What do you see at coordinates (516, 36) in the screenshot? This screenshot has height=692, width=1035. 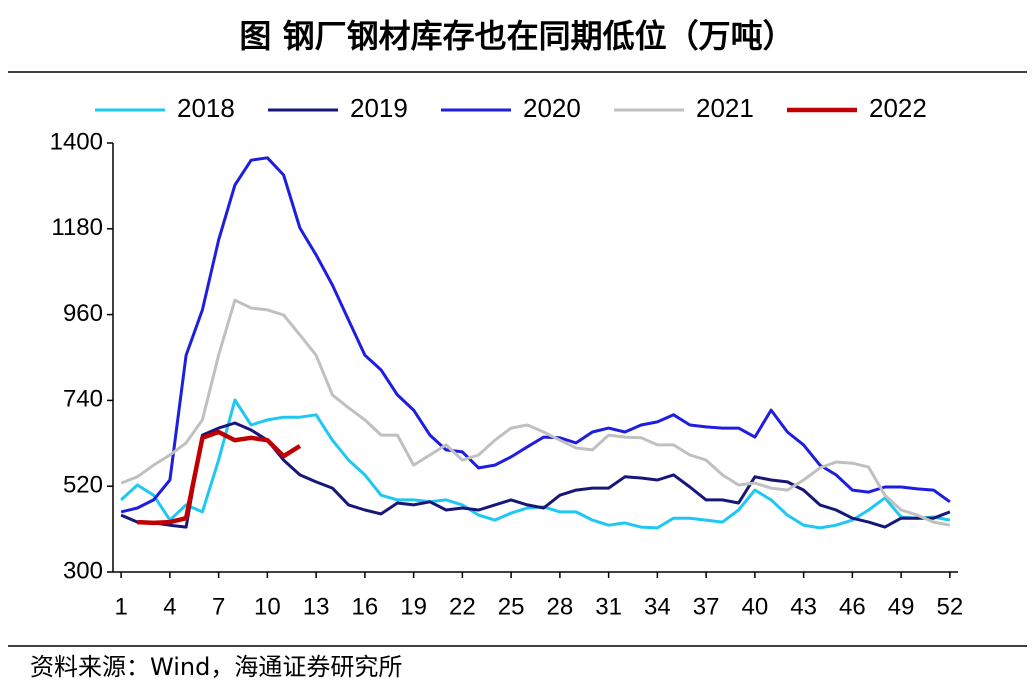 I see `chart-title: 图 钢厂钢材库存也在同期低位（万吨）` at bounding box center [516, 36].